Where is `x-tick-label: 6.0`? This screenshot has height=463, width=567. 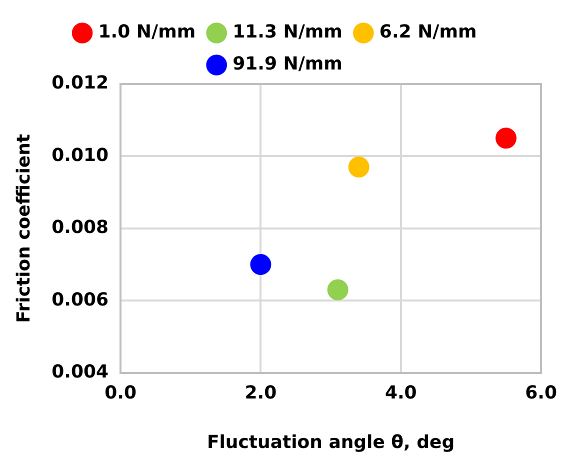 x-tick-label: 6.0 is located at coordinates (541, 393).